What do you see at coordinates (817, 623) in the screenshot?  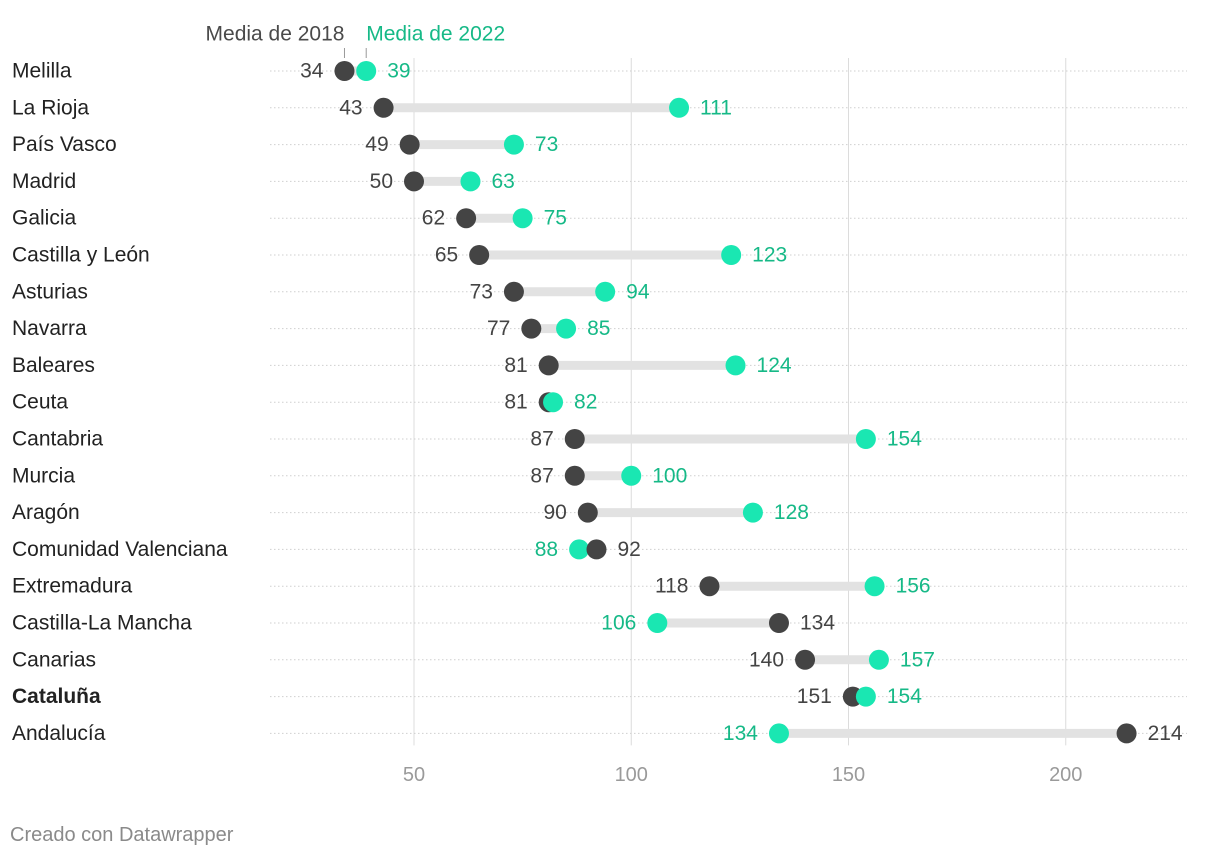 I see `value-label-2018: 134` at bounding box center [817, 623].